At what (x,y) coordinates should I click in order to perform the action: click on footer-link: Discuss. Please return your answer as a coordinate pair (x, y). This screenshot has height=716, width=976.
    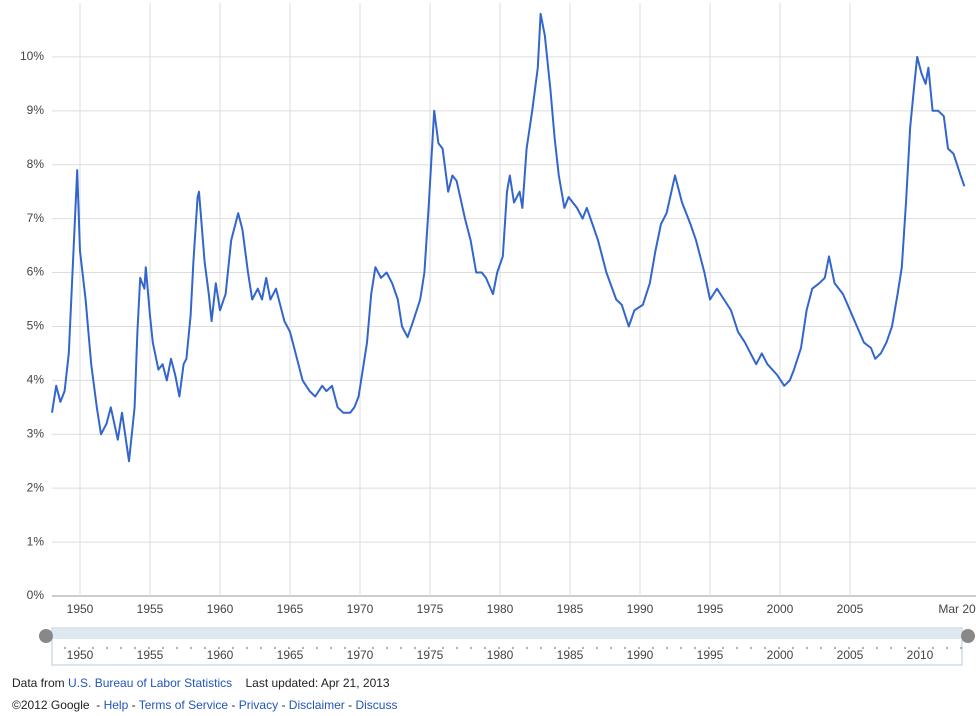
    Looking at the image, I should click on (376, 705).